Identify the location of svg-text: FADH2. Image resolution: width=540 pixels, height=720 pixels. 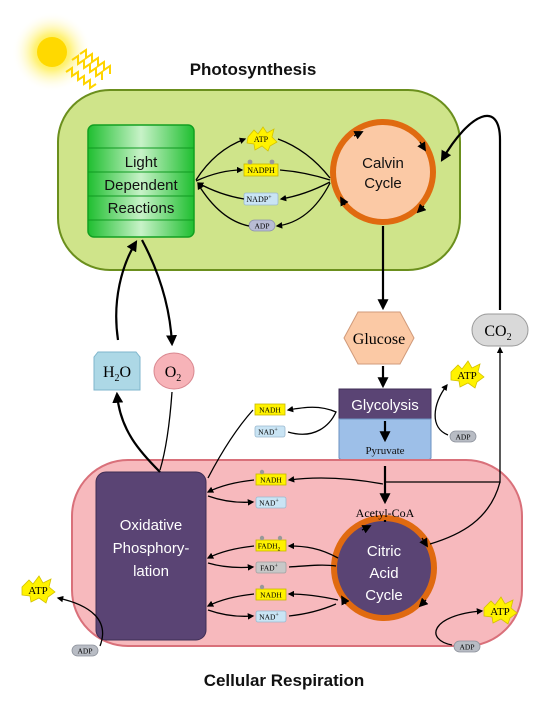
(269, 547).